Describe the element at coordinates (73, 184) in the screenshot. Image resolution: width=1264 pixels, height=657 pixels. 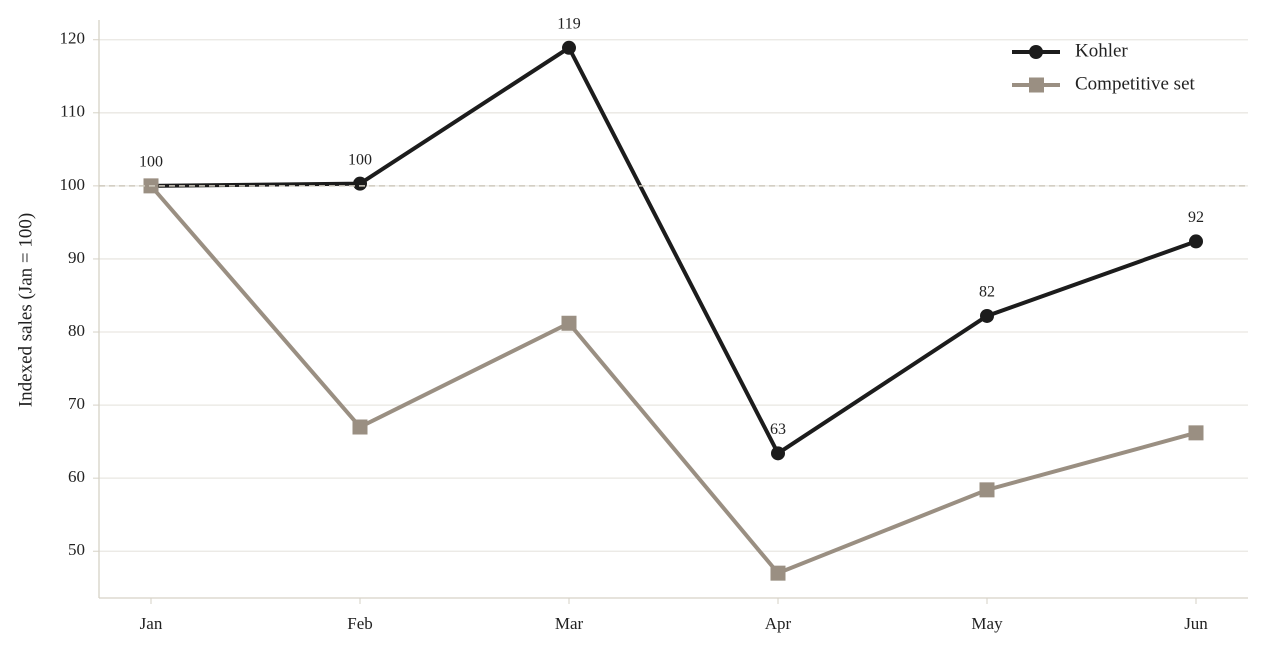
I see `y-tick-label: 100` at that location.